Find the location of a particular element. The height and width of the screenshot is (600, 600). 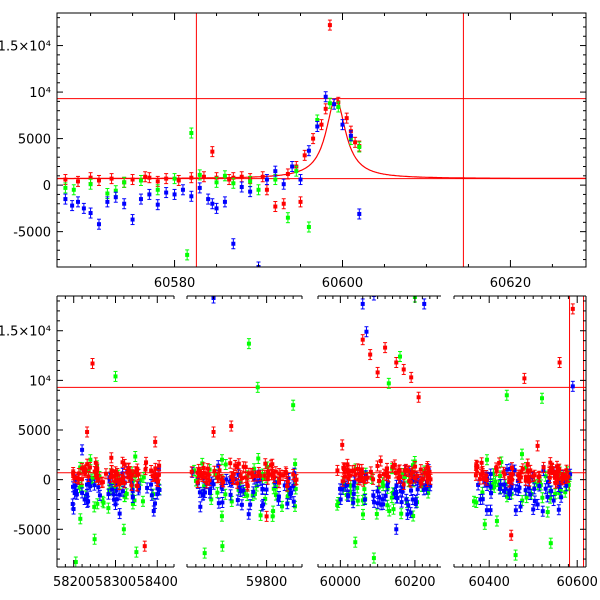

x-tick-label: 60600 is located at coordinates (577, 582).